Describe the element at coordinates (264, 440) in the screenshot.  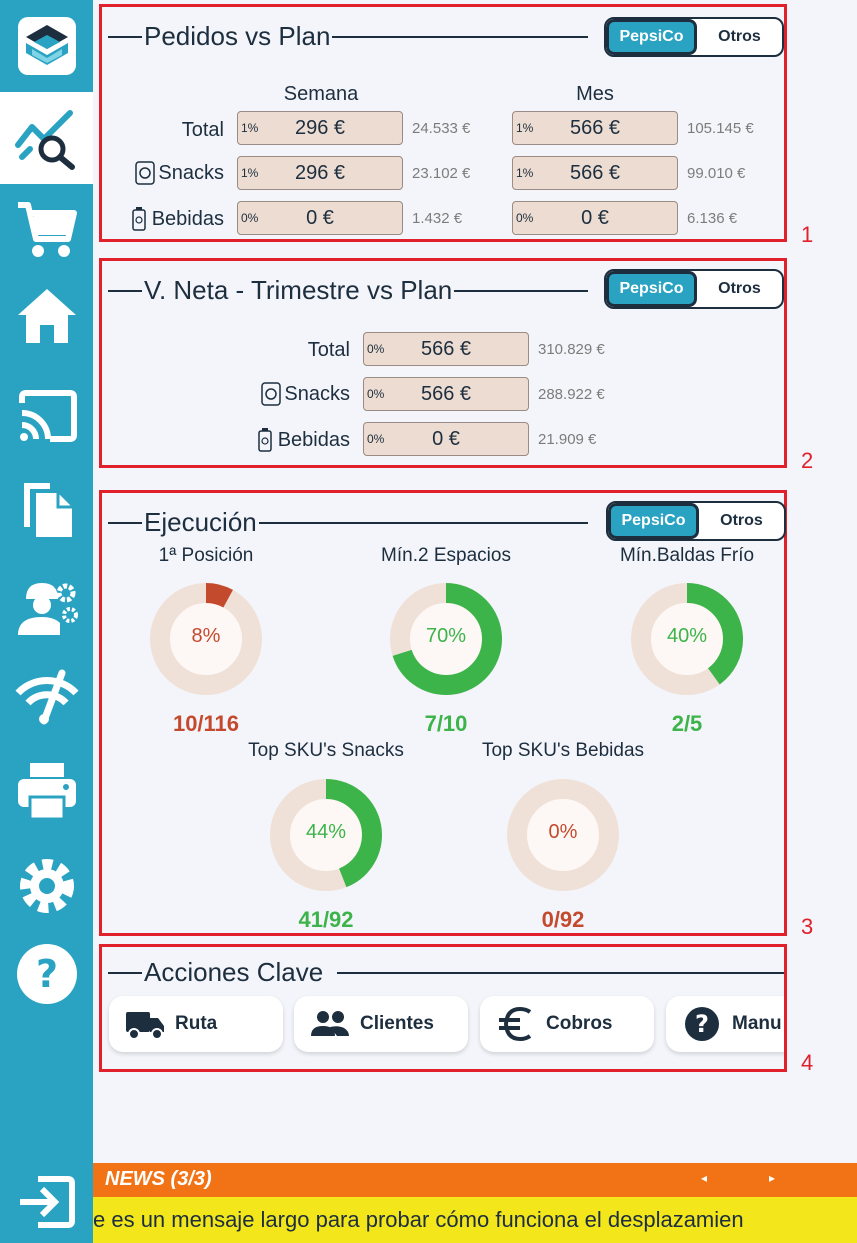
I see `bottle-icon` at that location.